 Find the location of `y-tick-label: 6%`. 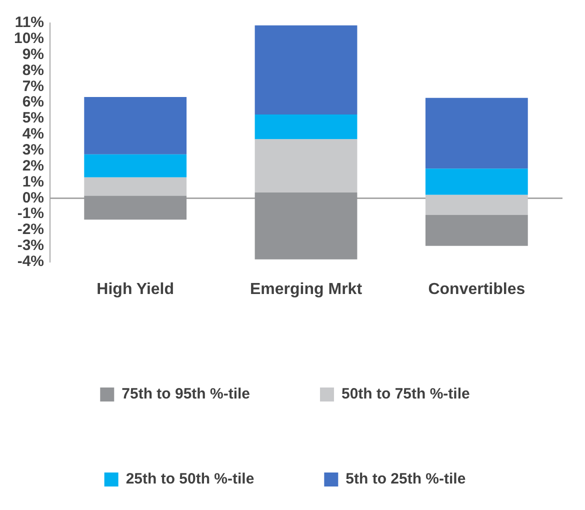

y-tick-label: 6% is located at coordinates (33, 102).